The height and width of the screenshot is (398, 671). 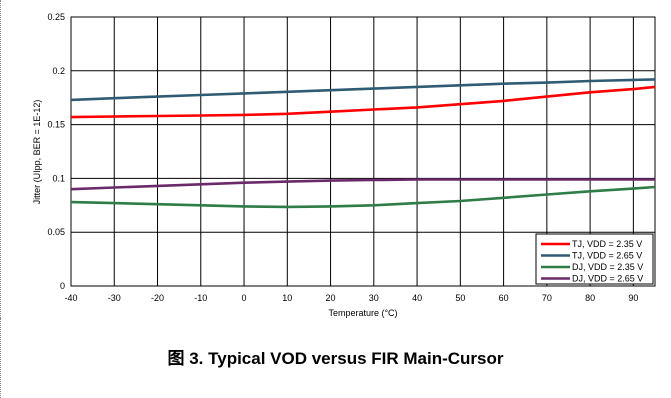 What do you see at coordinates (460, 298) in the screenshot?
I see `x-tick-label: 50` at bounding box center [460, 298].